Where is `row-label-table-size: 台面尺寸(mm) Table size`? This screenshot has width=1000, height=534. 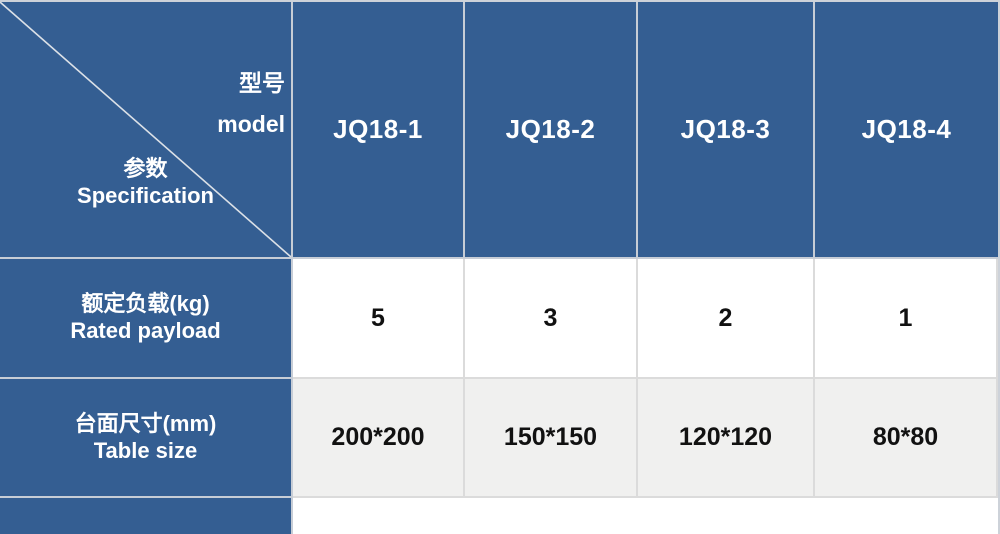
row-label-table-size: 台面尺寸(mm) Table size is located at coordinates (146, 438).